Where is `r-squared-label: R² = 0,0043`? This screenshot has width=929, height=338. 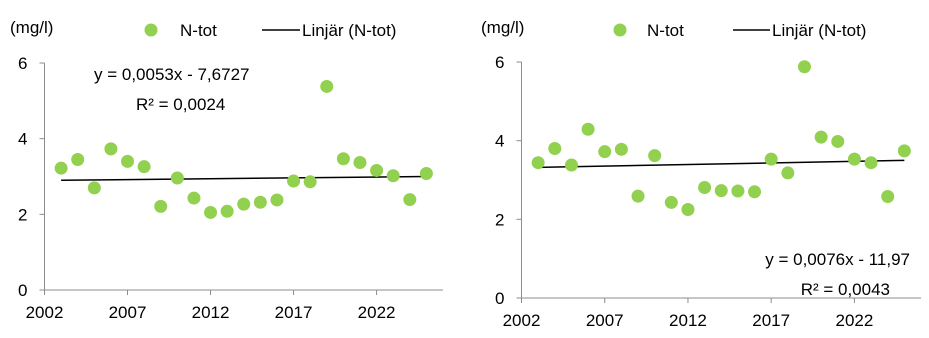 r-squared-label: R² = 0,0043 is located at coordinates (845, 289).